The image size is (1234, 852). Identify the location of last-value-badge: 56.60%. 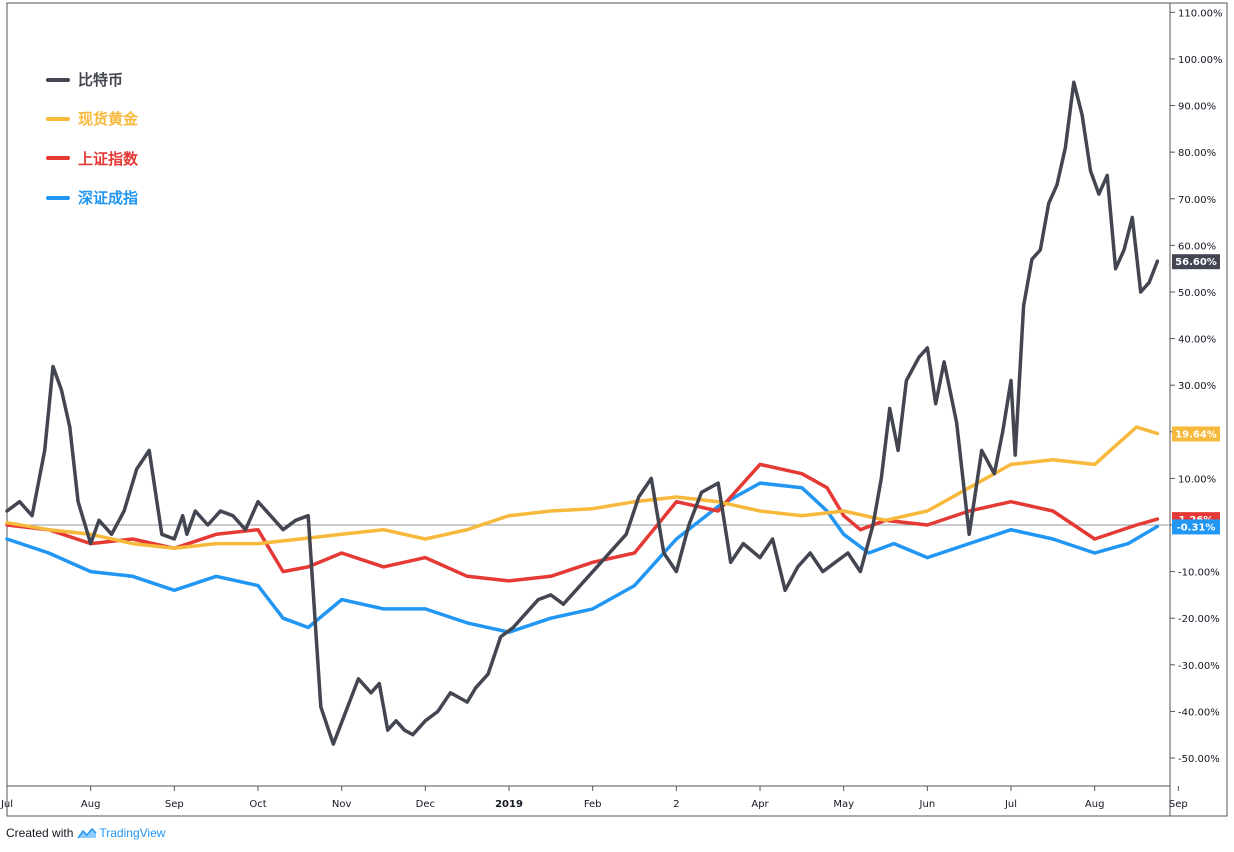
(1196, 262).